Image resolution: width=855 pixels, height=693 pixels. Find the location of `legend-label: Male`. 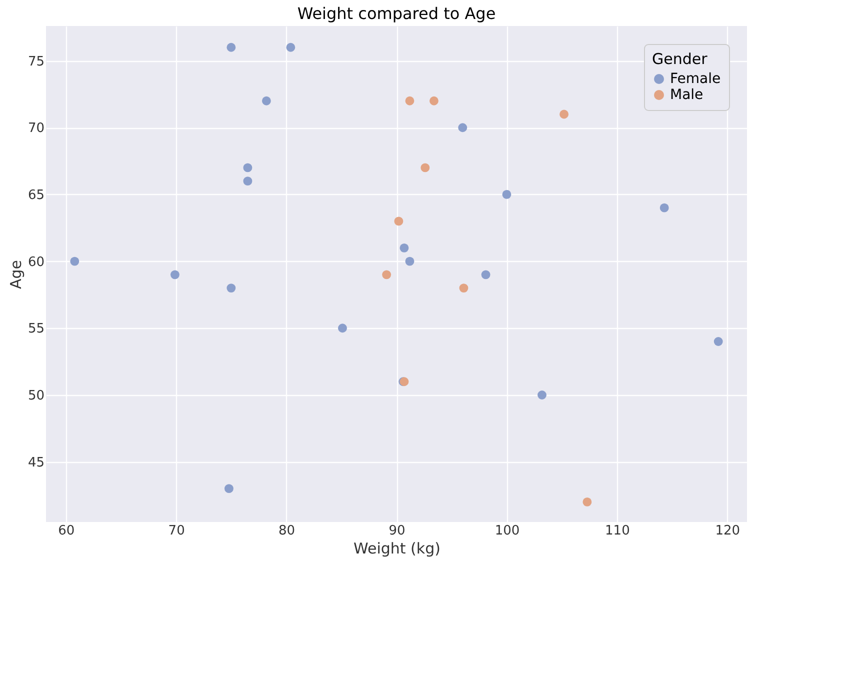

legend-label: Male is located at coordinates (687, 95).